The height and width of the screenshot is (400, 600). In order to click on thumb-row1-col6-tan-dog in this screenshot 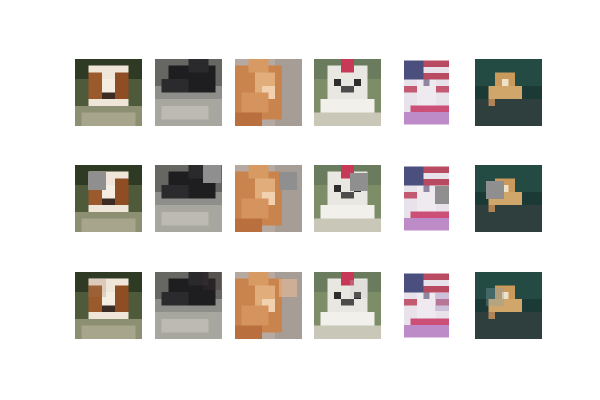, I will do `click(508, 92)`.